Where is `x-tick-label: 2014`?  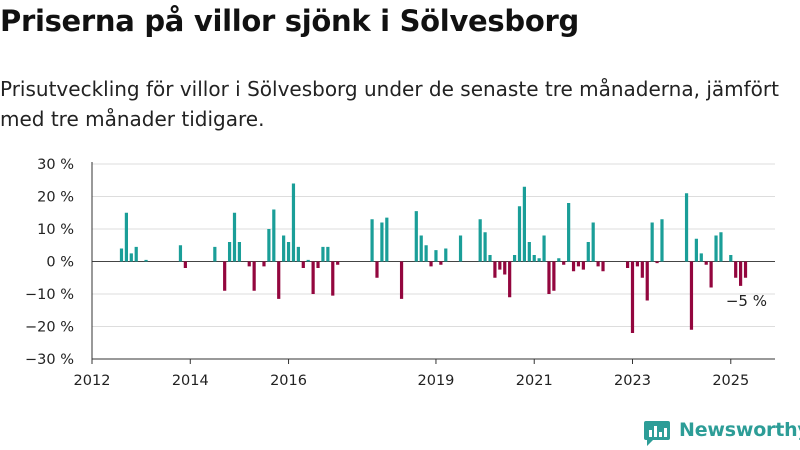
x-tick-label: 2014 is located at coordinates (190, 381).